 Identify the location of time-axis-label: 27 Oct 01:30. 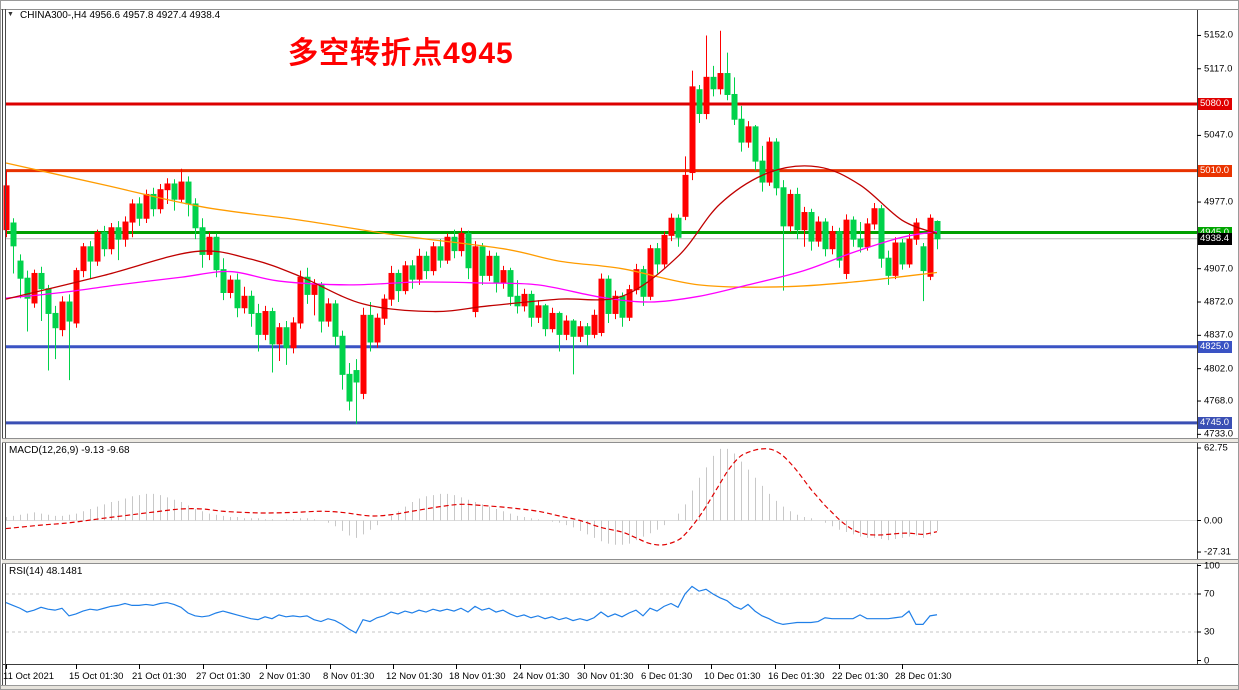
(223, 676).